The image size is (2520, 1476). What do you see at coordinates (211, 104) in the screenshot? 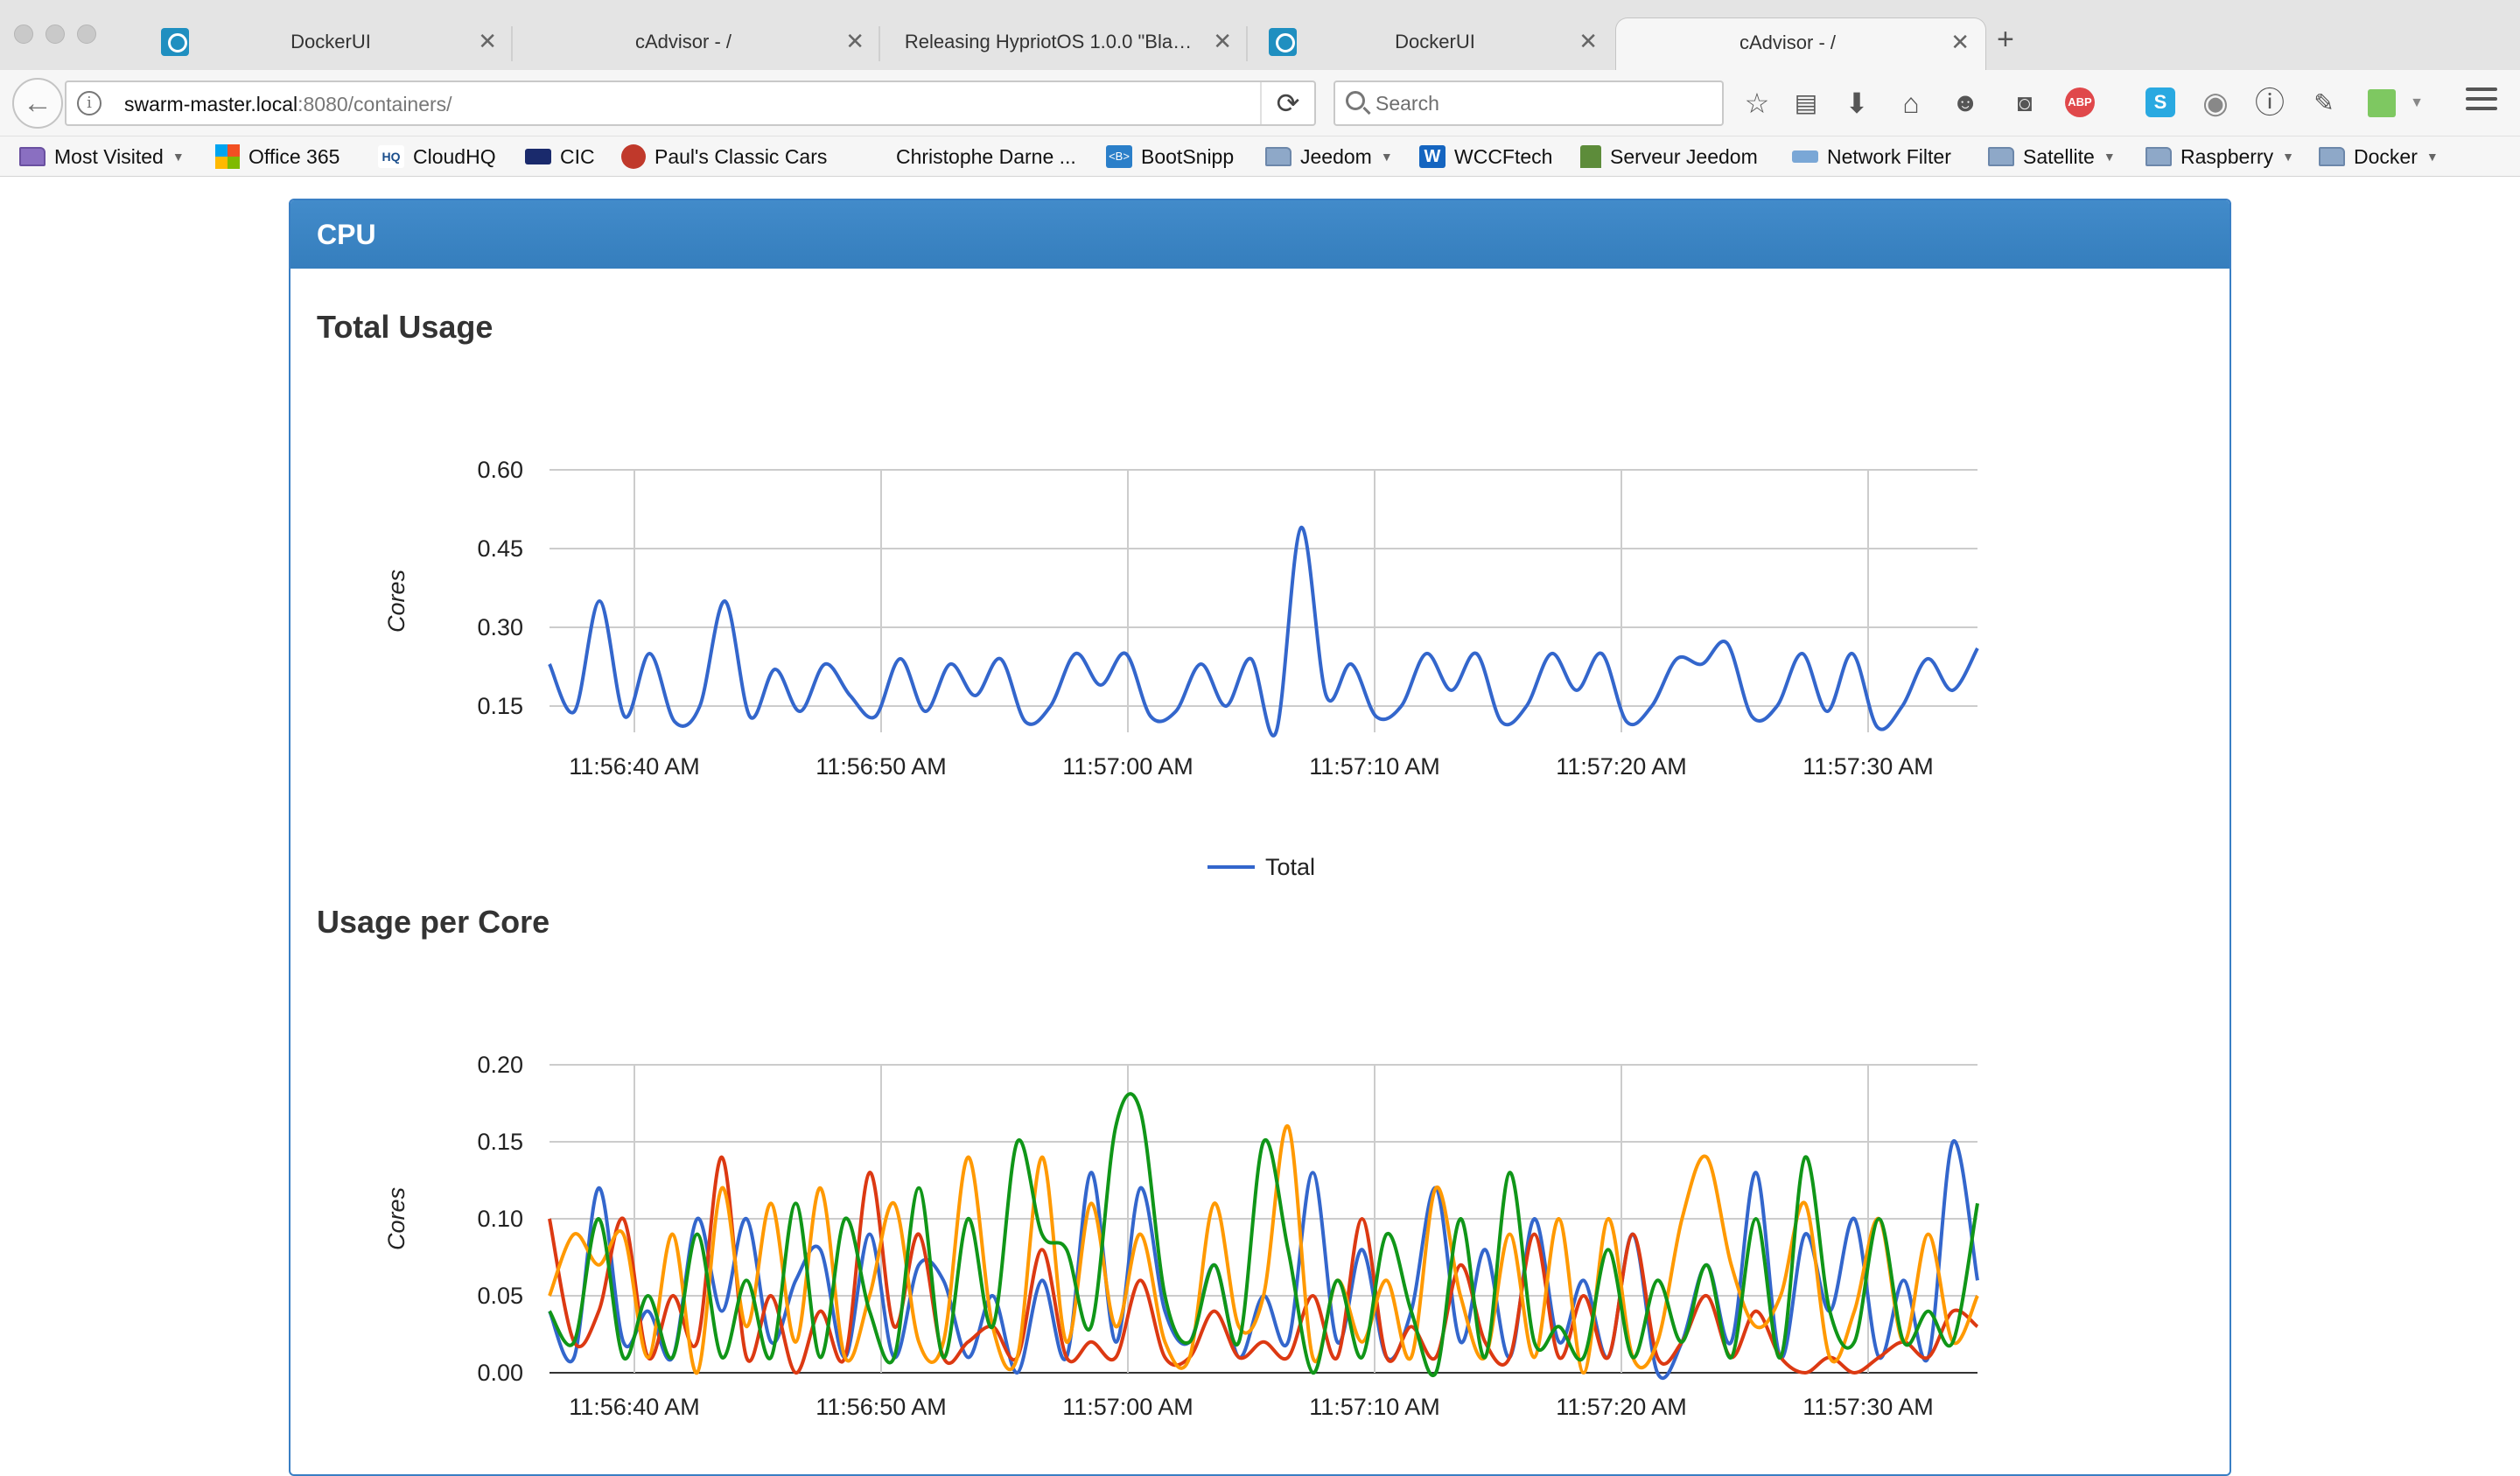
I see `url-host: swarm-master.local` at bounding box center [211, 104].